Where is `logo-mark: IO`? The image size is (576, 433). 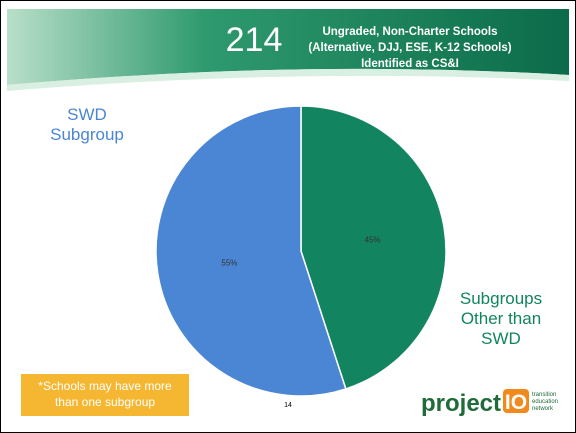 logo-mark: IO is located at coordinates (516, 402).